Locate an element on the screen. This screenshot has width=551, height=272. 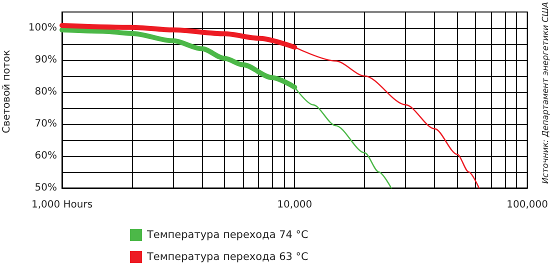
y-tick-label: 80% is located at coordinates (45, 92).